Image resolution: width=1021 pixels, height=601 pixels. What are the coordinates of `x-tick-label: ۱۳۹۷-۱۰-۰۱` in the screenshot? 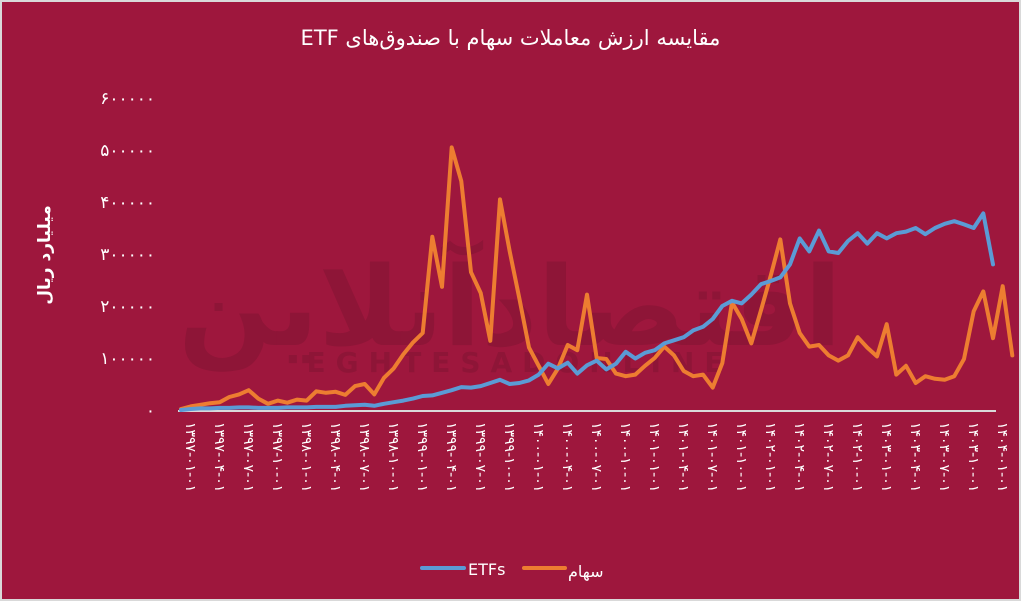 It's located at (277, 457).